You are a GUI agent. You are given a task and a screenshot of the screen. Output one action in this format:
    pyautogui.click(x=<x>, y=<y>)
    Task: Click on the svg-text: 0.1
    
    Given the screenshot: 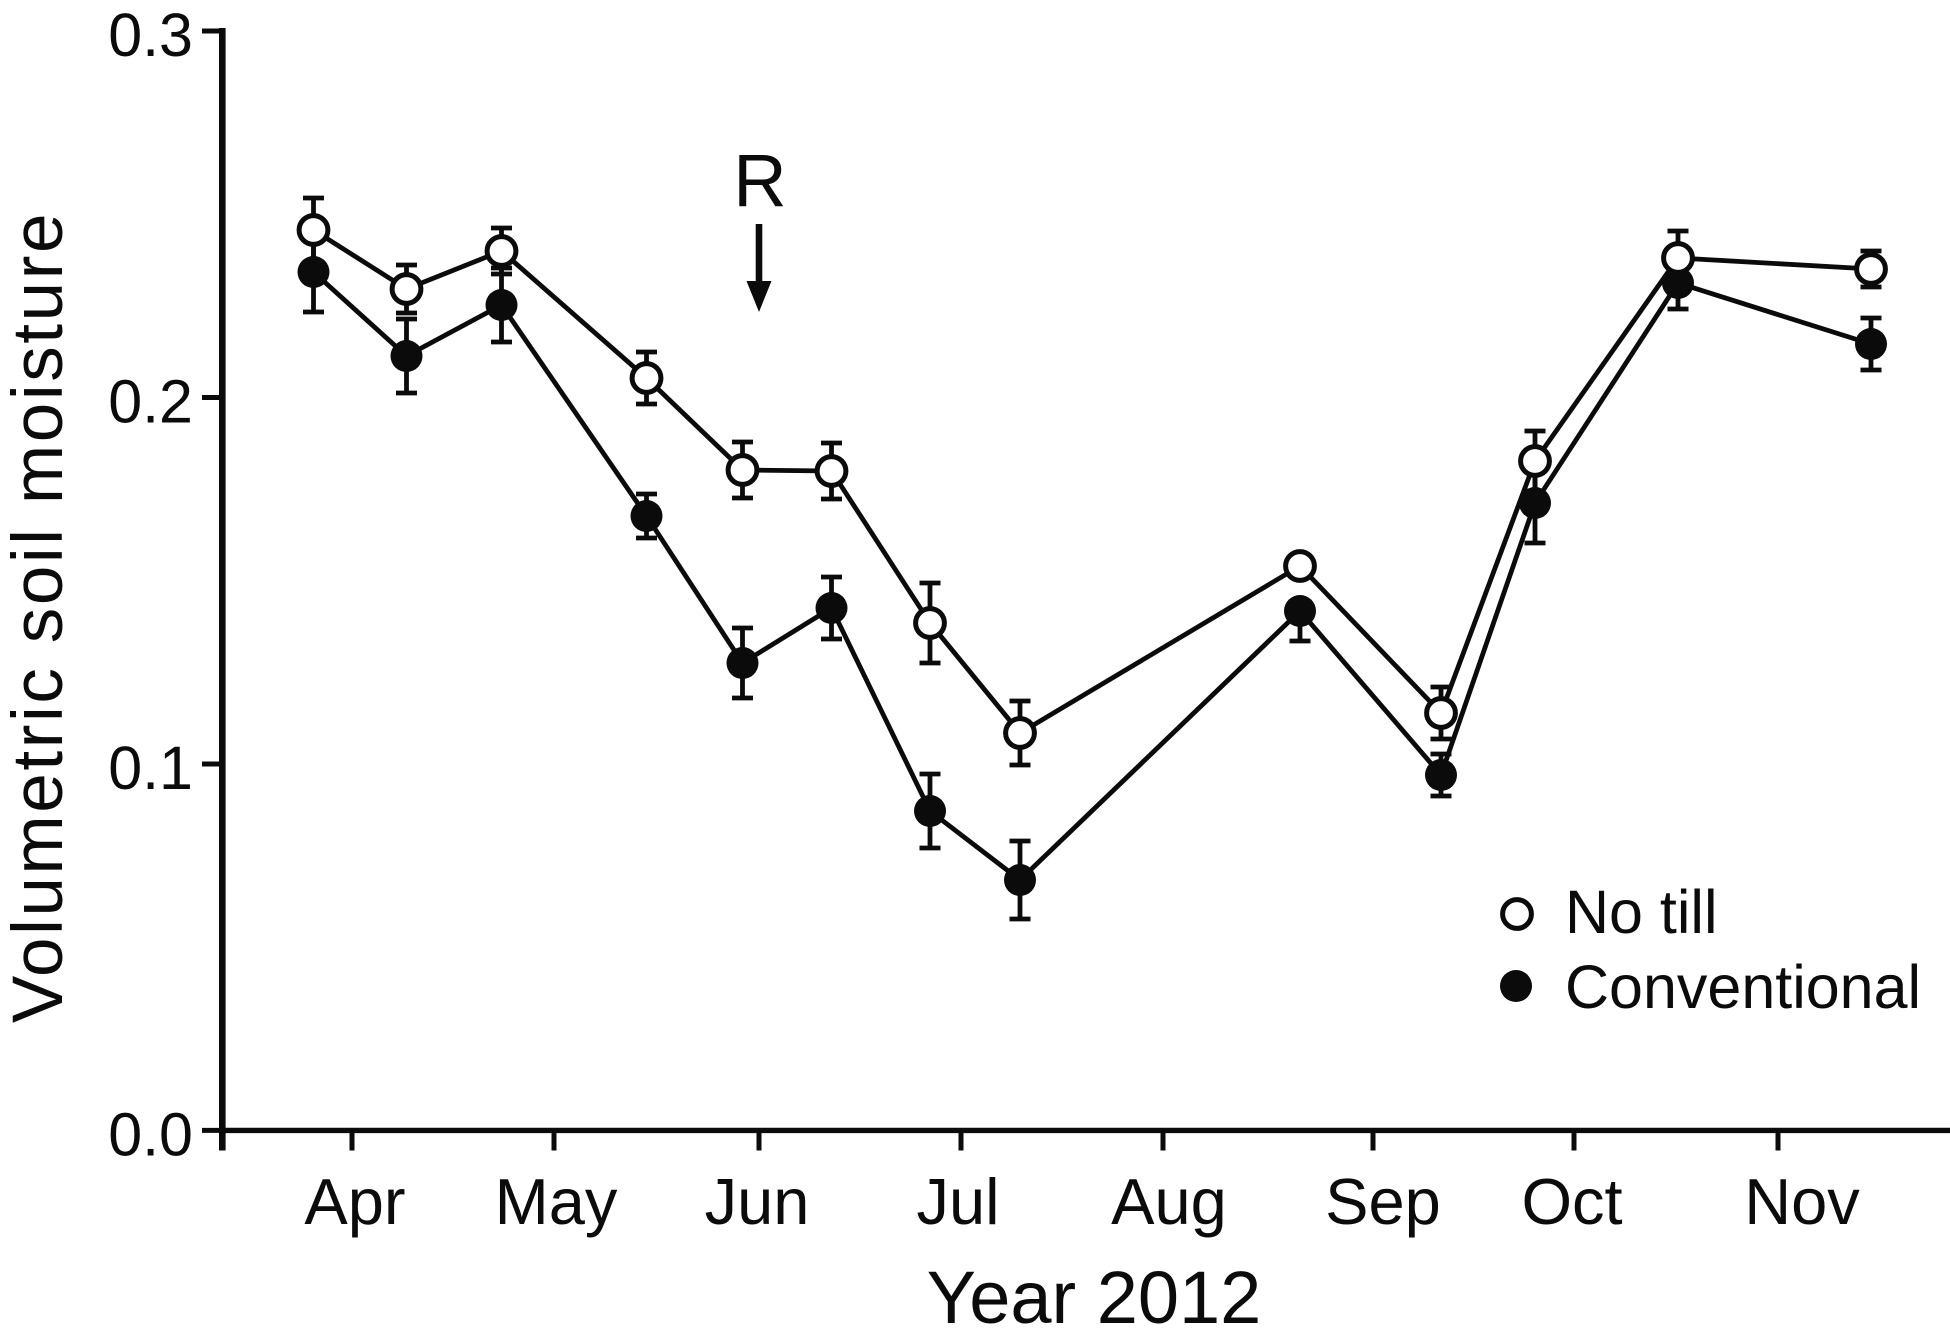 What is the action you would take?
    pyautogui.click(x=150, y=768)
    